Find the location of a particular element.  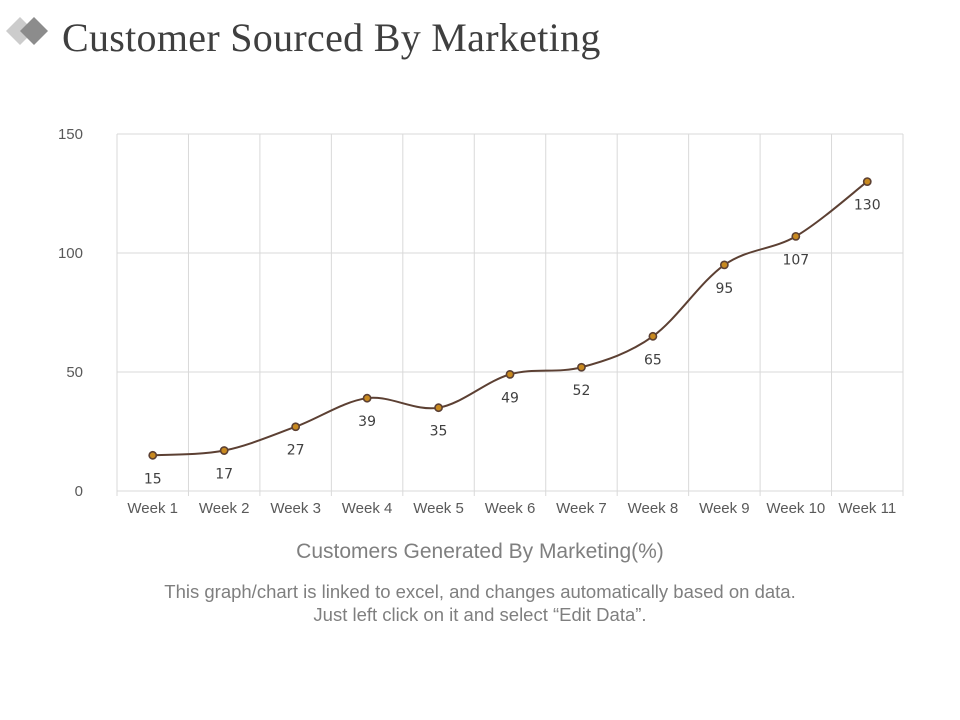

x-tick-label: Week 7 is located at coordinates (581, 508).